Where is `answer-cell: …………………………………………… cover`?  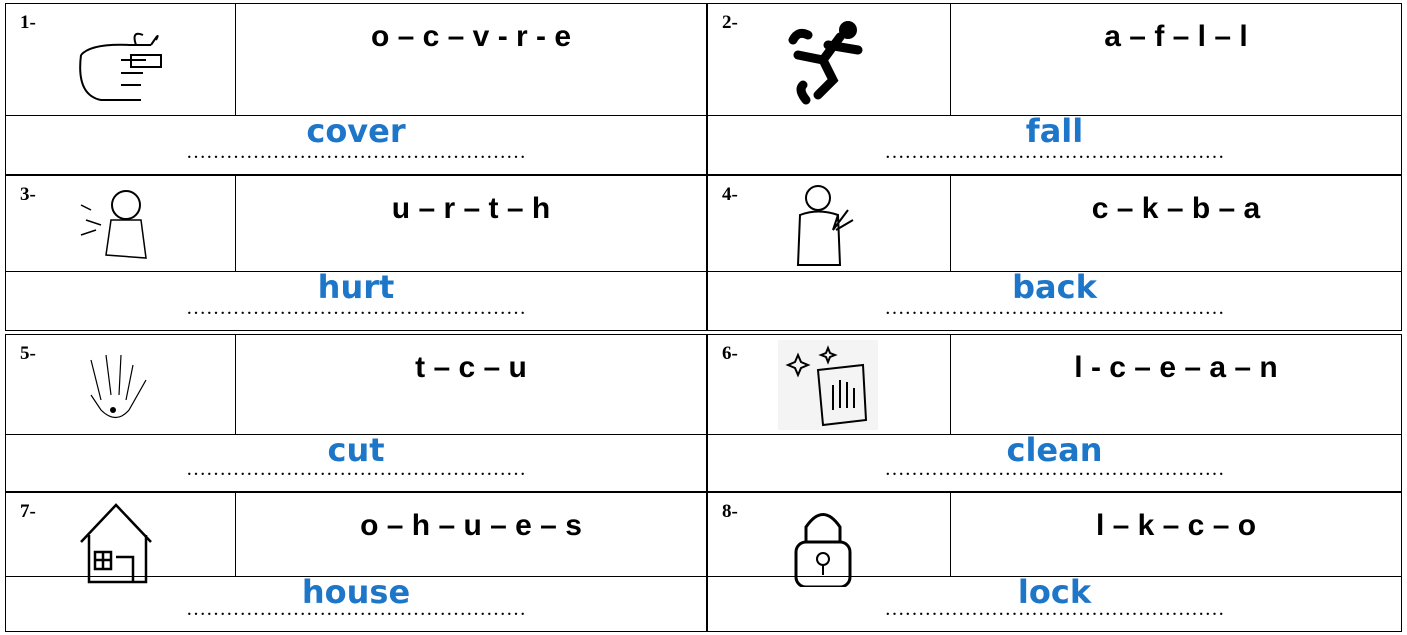
answer-cell: …………………………………………… cover is located at coordinates (356, 143).